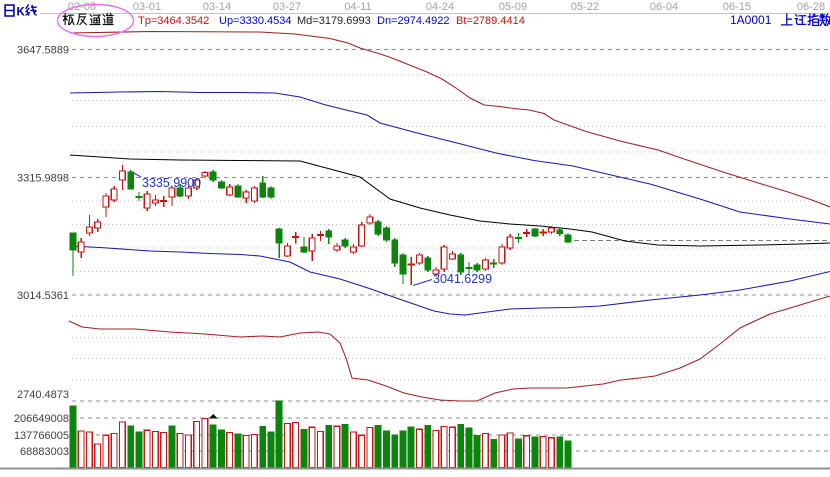 The width and height of the screenshot is (830, 477). What do you see at coordinates (43, 296) in the screenshot?
I see `svg-text: 3014.5361` at bounding box center [43, 296].